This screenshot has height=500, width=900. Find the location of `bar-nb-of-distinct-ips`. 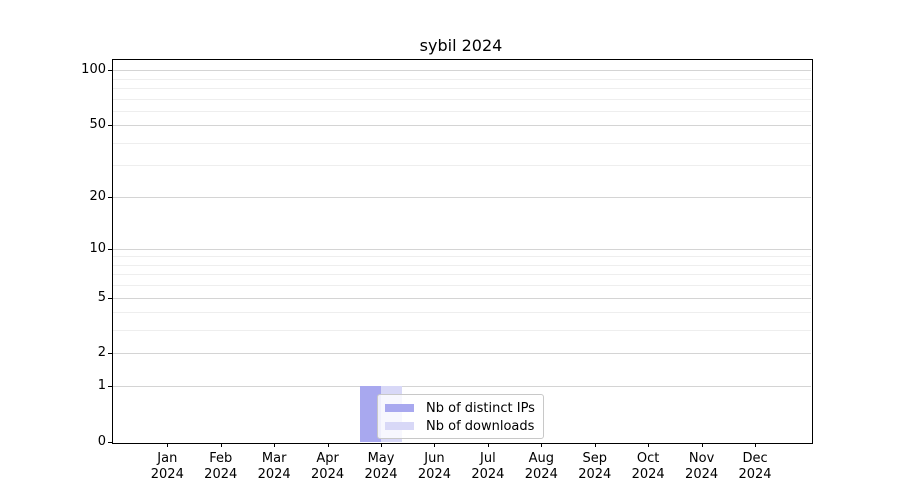

bar-nb-of-distinct-ips is located at coordinates (370, 414).